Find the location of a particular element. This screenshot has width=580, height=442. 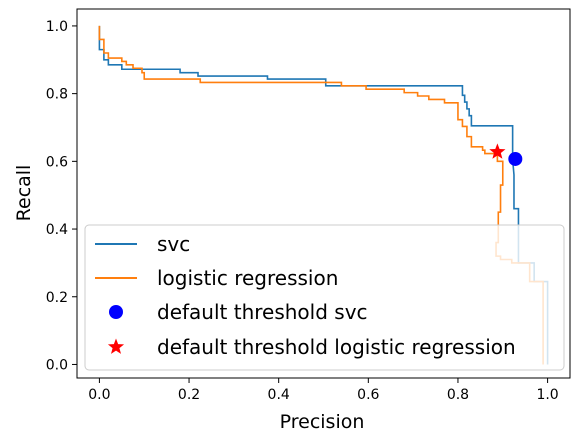

x-tick-label: 1.0 is located at coordinates (547, 395).